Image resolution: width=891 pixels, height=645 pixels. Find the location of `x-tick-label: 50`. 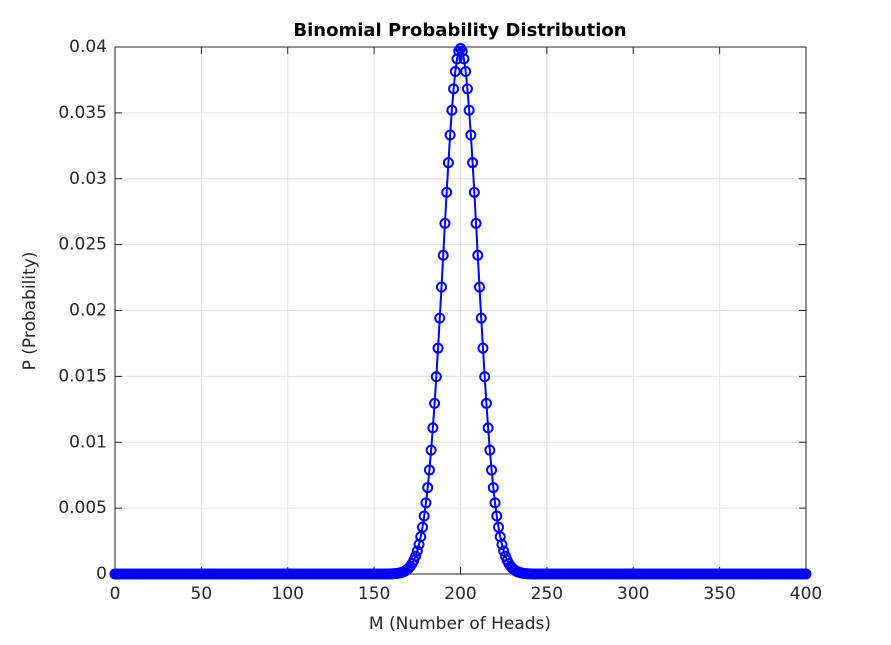

x-tick-label: 50 is located at coordinates (202, 594).